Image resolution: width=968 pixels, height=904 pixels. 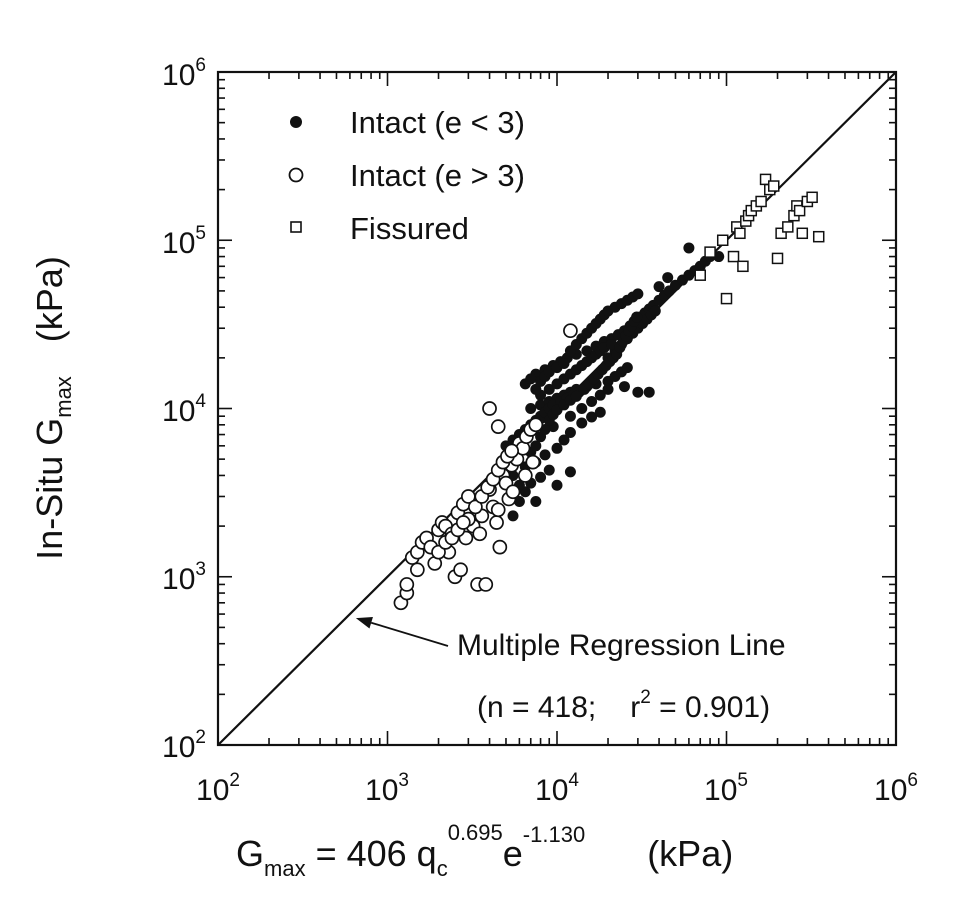 I want to click on y-tick-label: 10², so click(x=184, y=745).